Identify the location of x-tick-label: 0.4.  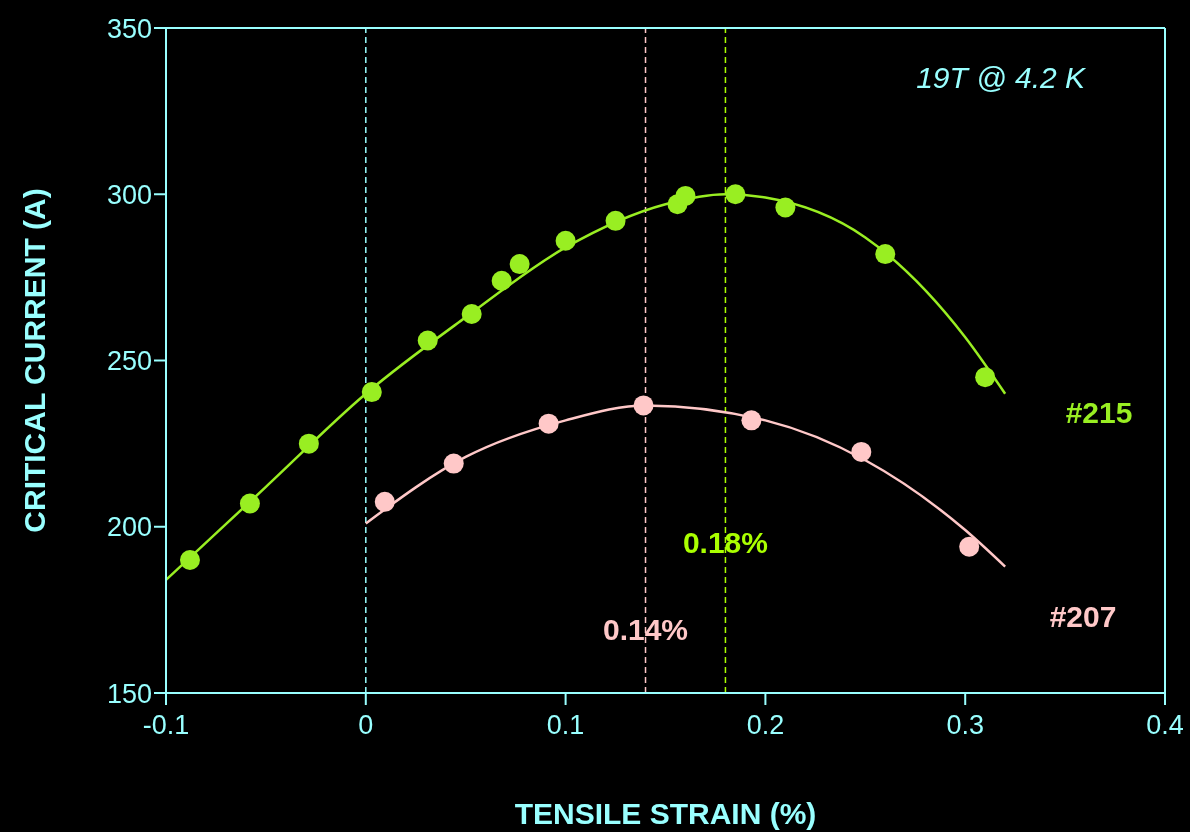
(1165, 725).